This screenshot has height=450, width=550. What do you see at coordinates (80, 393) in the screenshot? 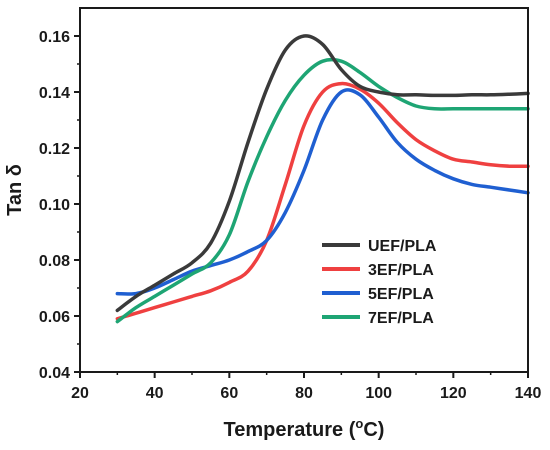
I see `x-tick-label: 20` at bounding box center [80, 393].